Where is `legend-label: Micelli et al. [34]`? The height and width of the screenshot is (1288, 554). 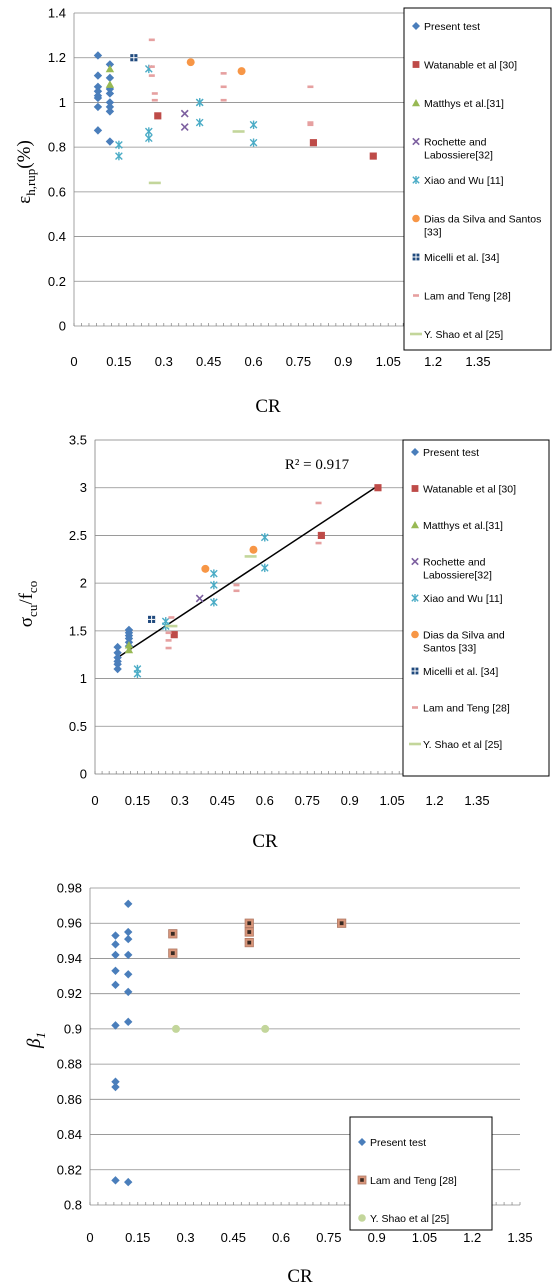 legend-label: Micelli et al. [34] is located at coordinates (461, 258).